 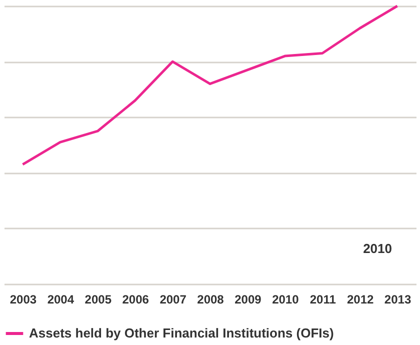 I want to click on x-tick-label: 2008, so click(x=210, y=299).